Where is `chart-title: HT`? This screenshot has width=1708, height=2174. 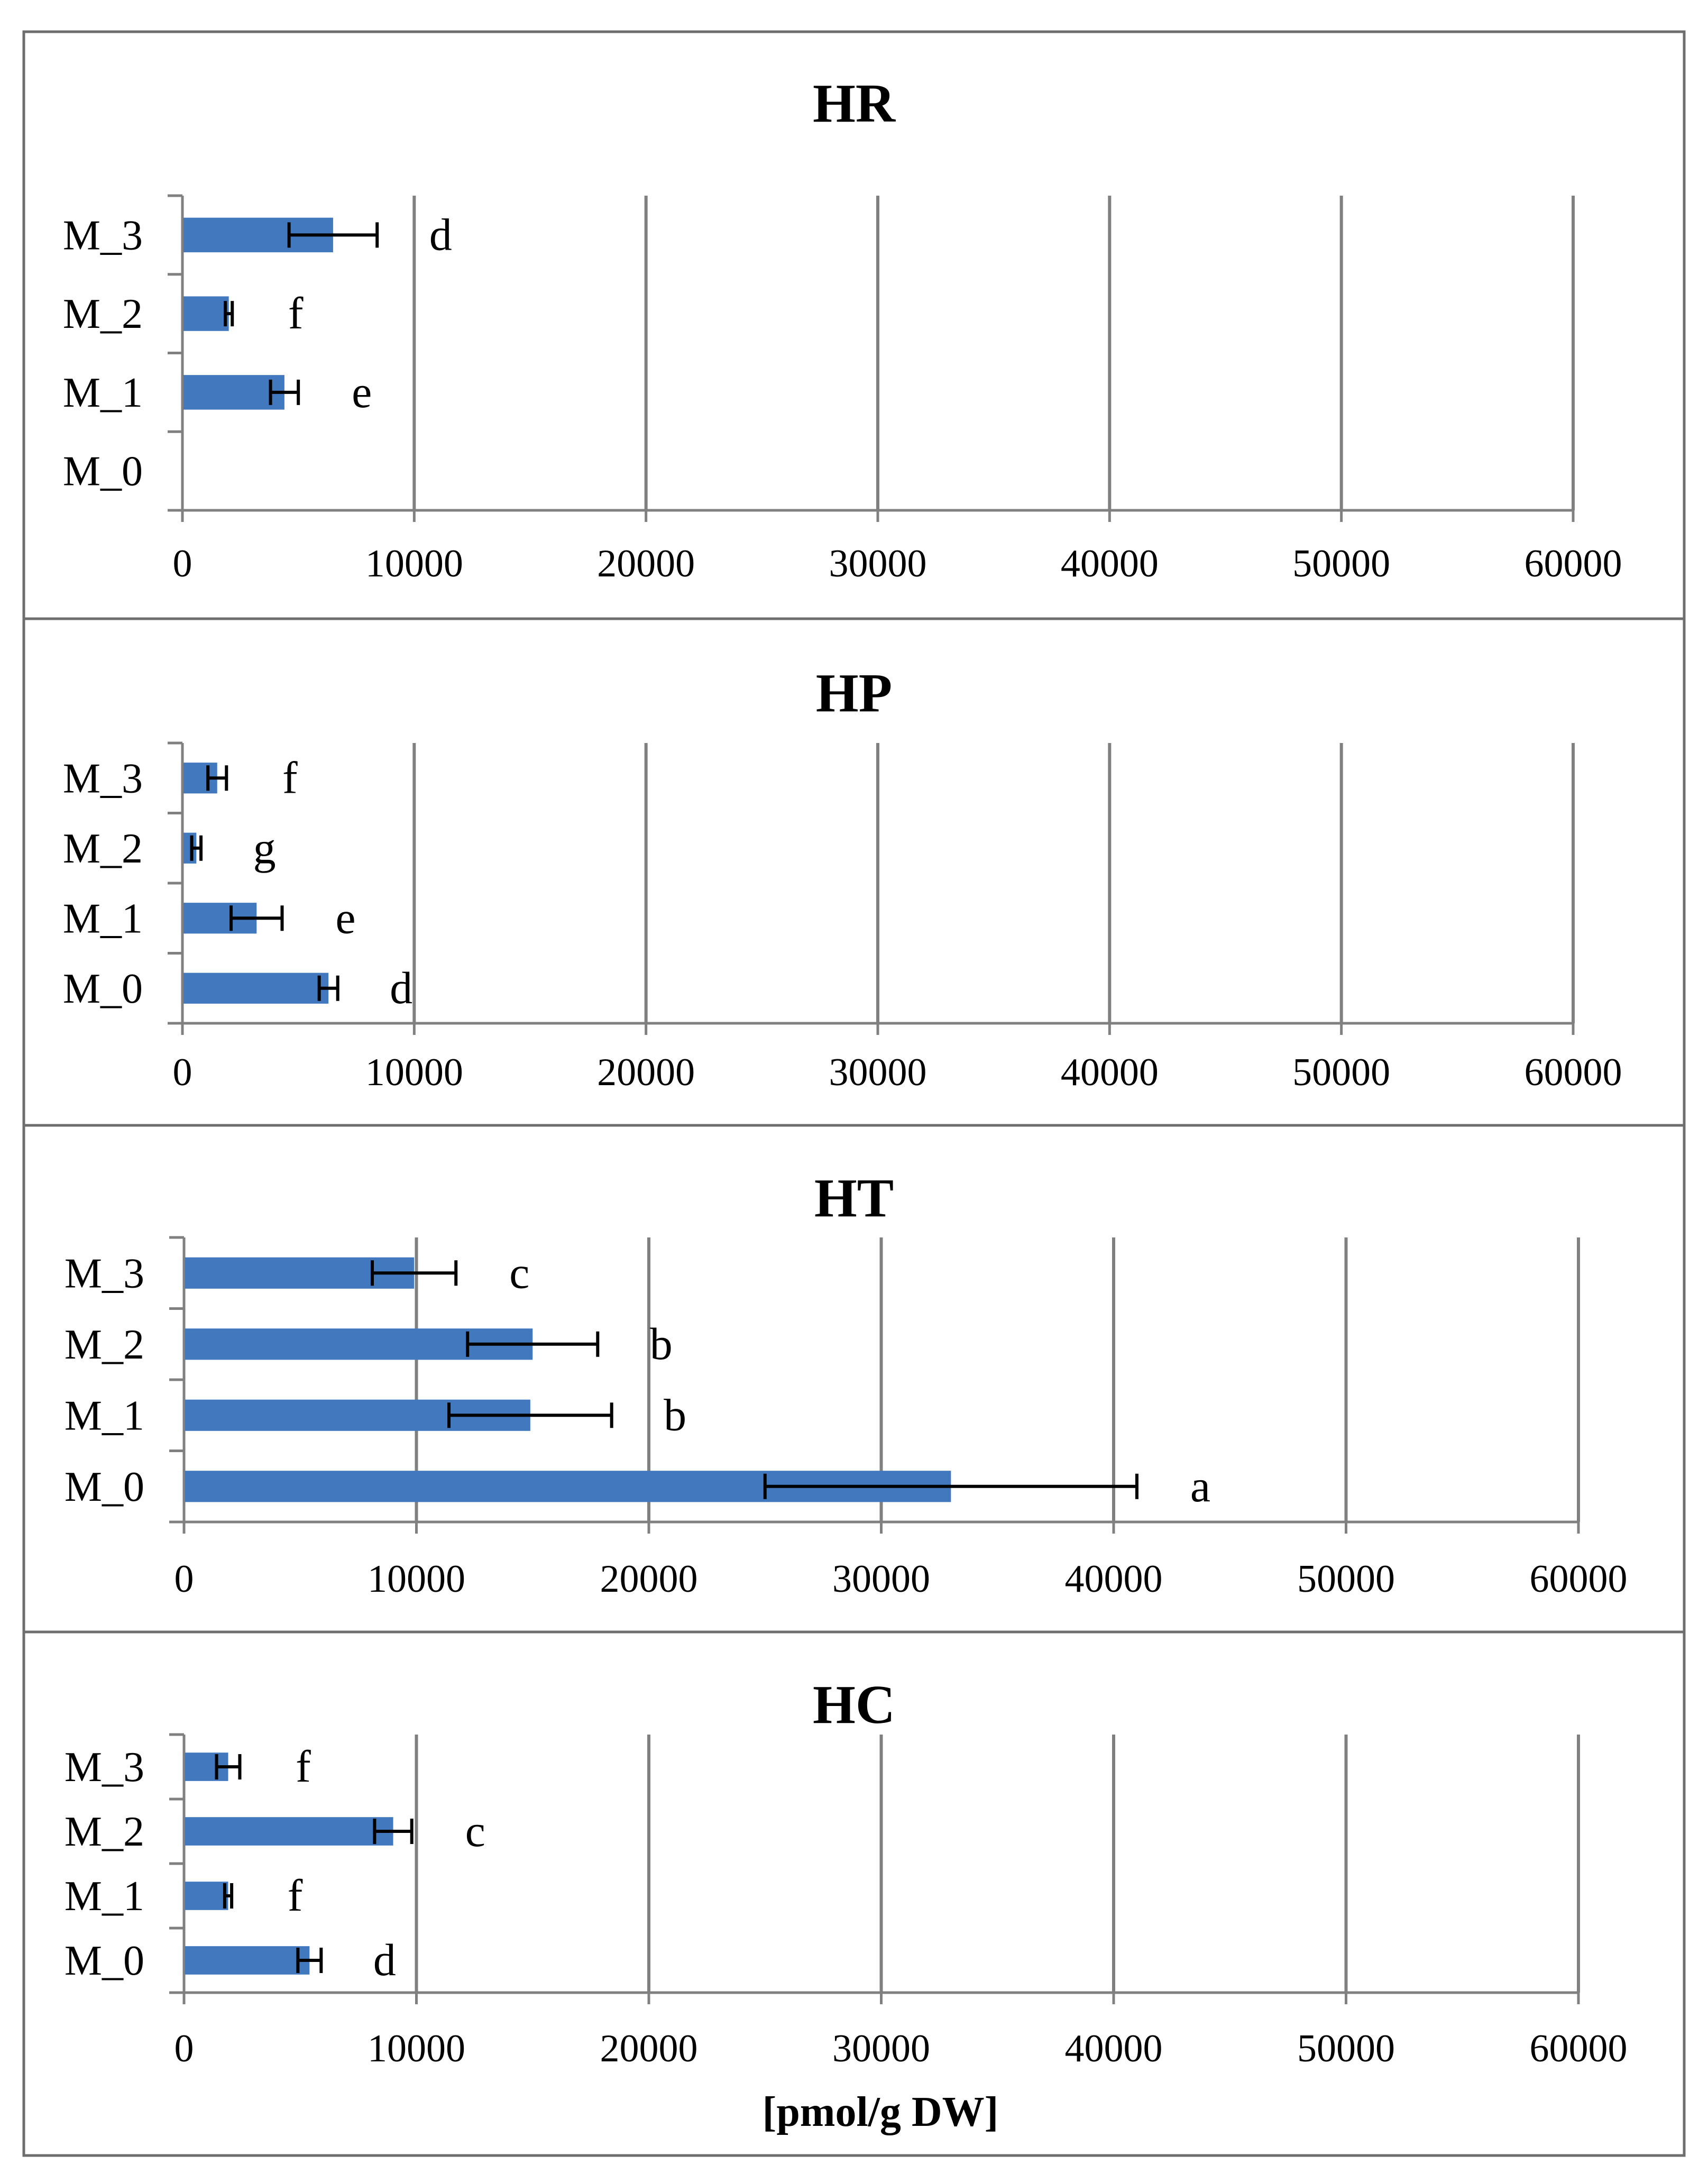
chart-title: HT is located at coordinates (854, 1198).